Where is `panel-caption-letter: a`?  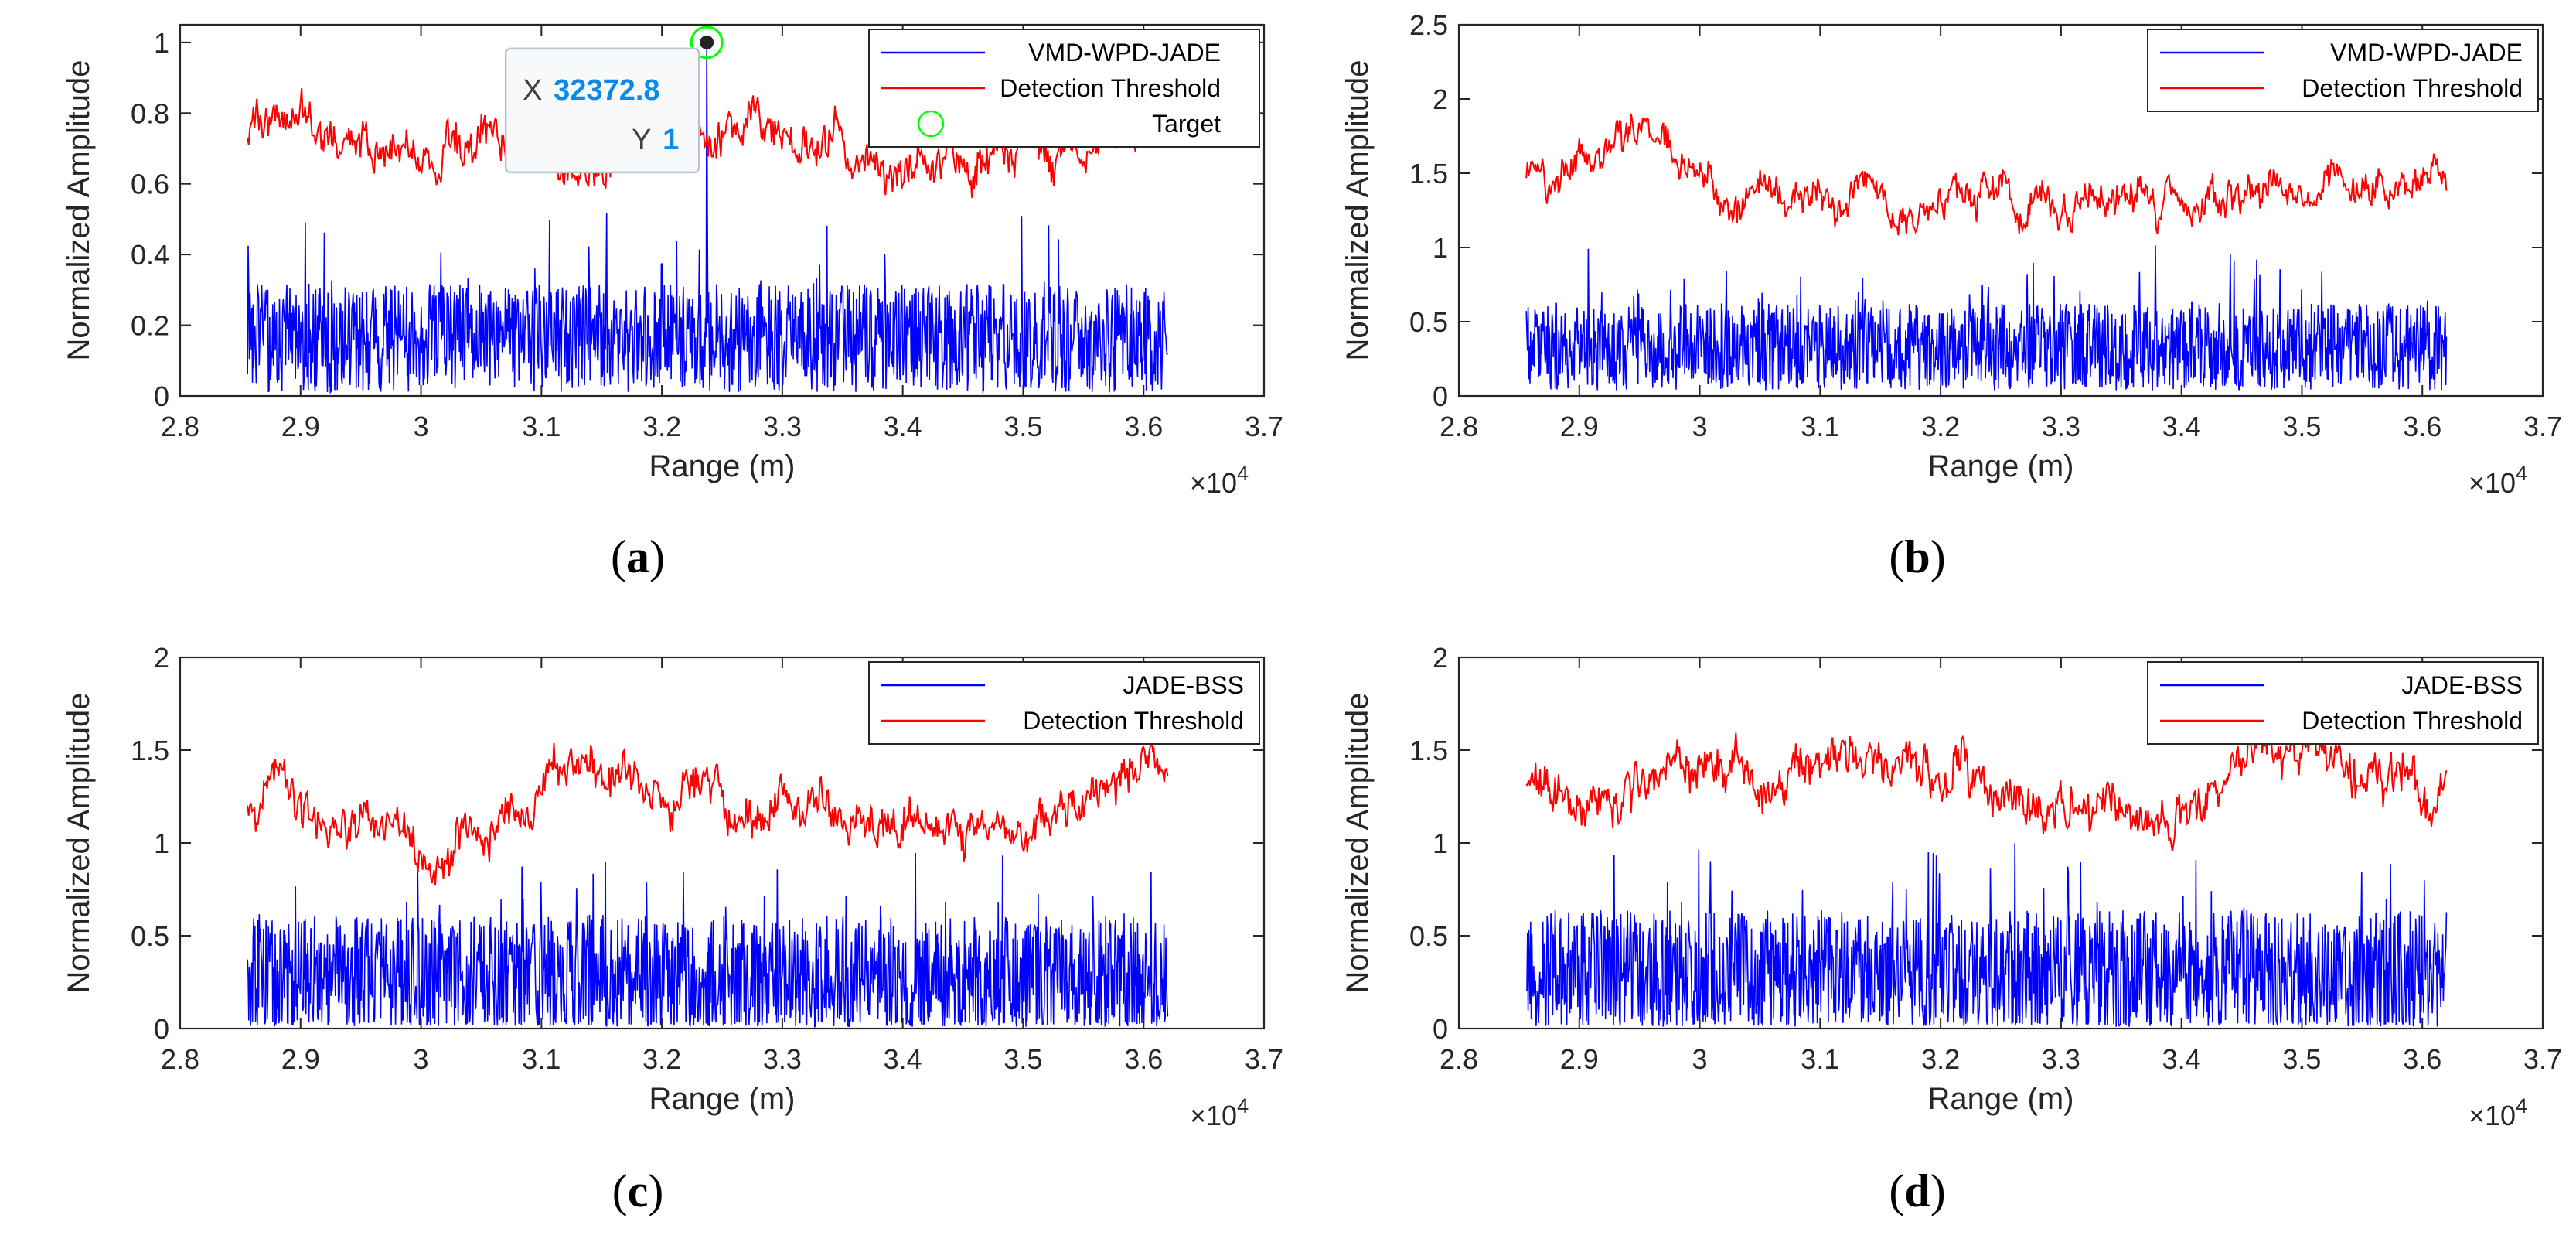
panel-caption-letter: a is located at coordinates (637, 556).